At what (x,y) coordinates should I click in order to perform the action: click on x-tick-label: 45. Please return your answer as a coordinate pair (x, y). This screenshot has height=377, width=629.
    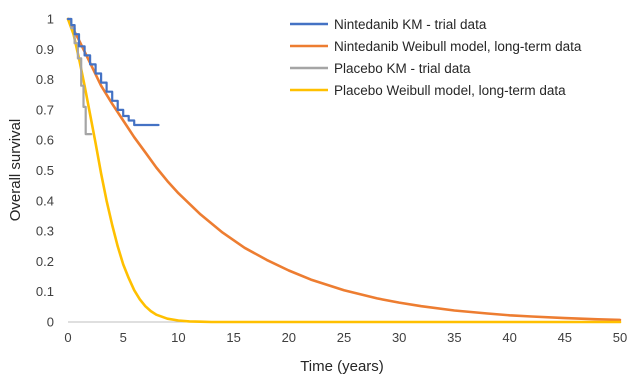
    Looking at the image, I should click on (565, 337).